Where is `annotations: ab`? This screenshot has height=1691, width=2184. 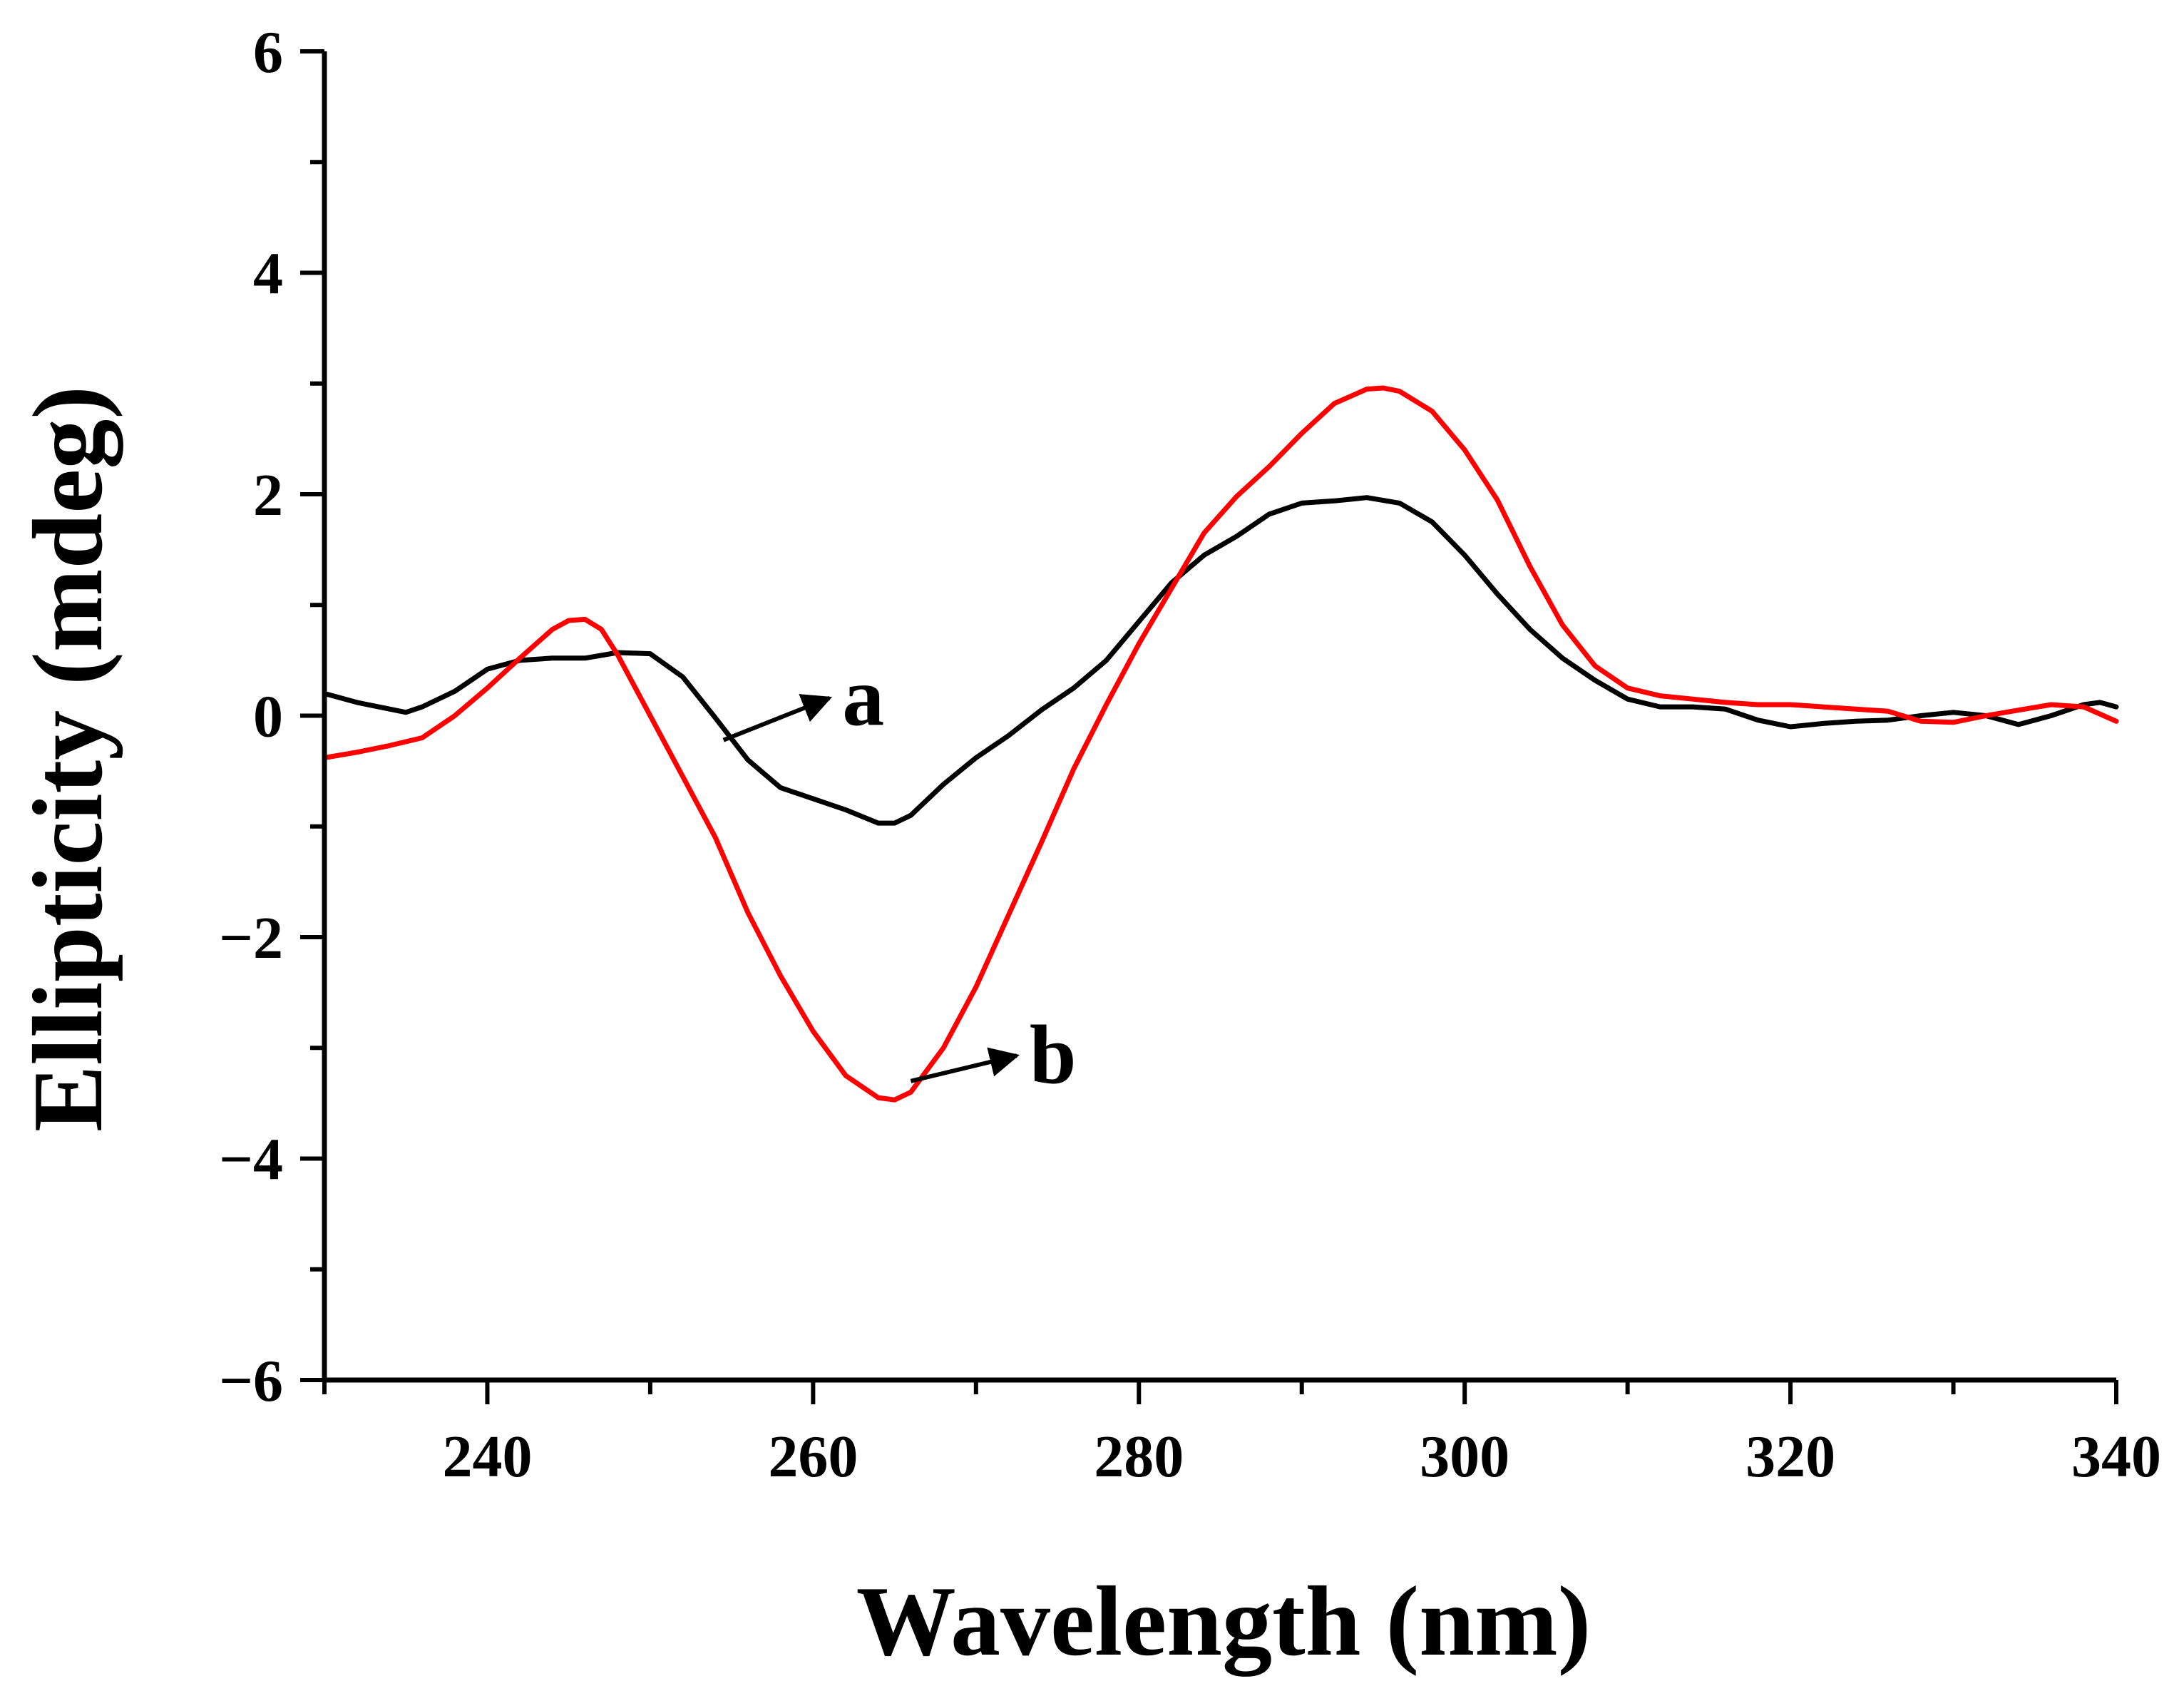 annotations: ab is located at coordinates (899, 875).